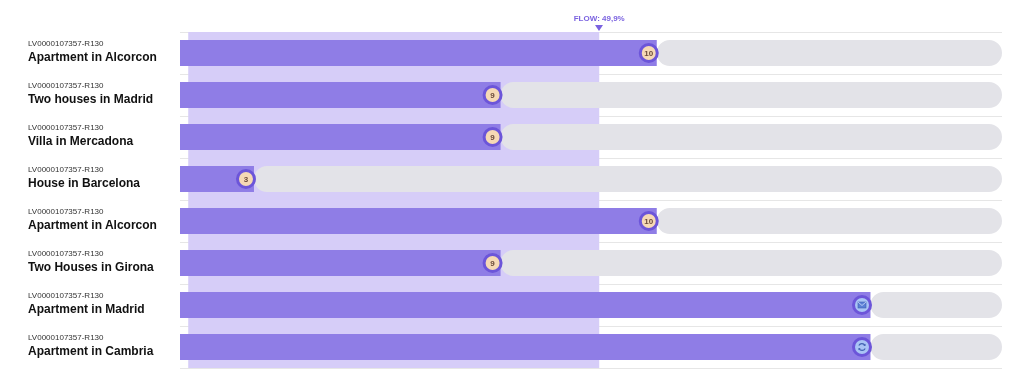 This screenshot has height=380, width=1024. I want to click on y-tick-label: LV0000107357-R130 Villa in Mercadona, so click(81, 136).